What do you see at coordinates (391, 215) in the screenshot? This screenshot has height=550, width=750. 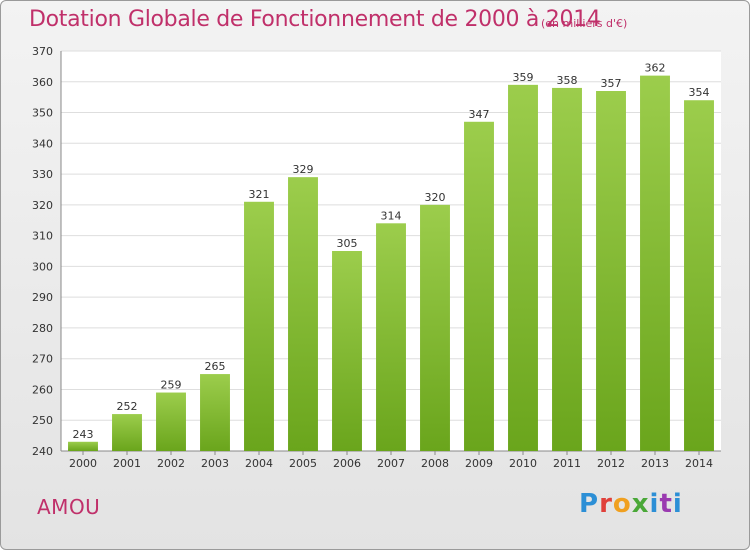 I see `data-label: 314` at bounding box center [391, 215].